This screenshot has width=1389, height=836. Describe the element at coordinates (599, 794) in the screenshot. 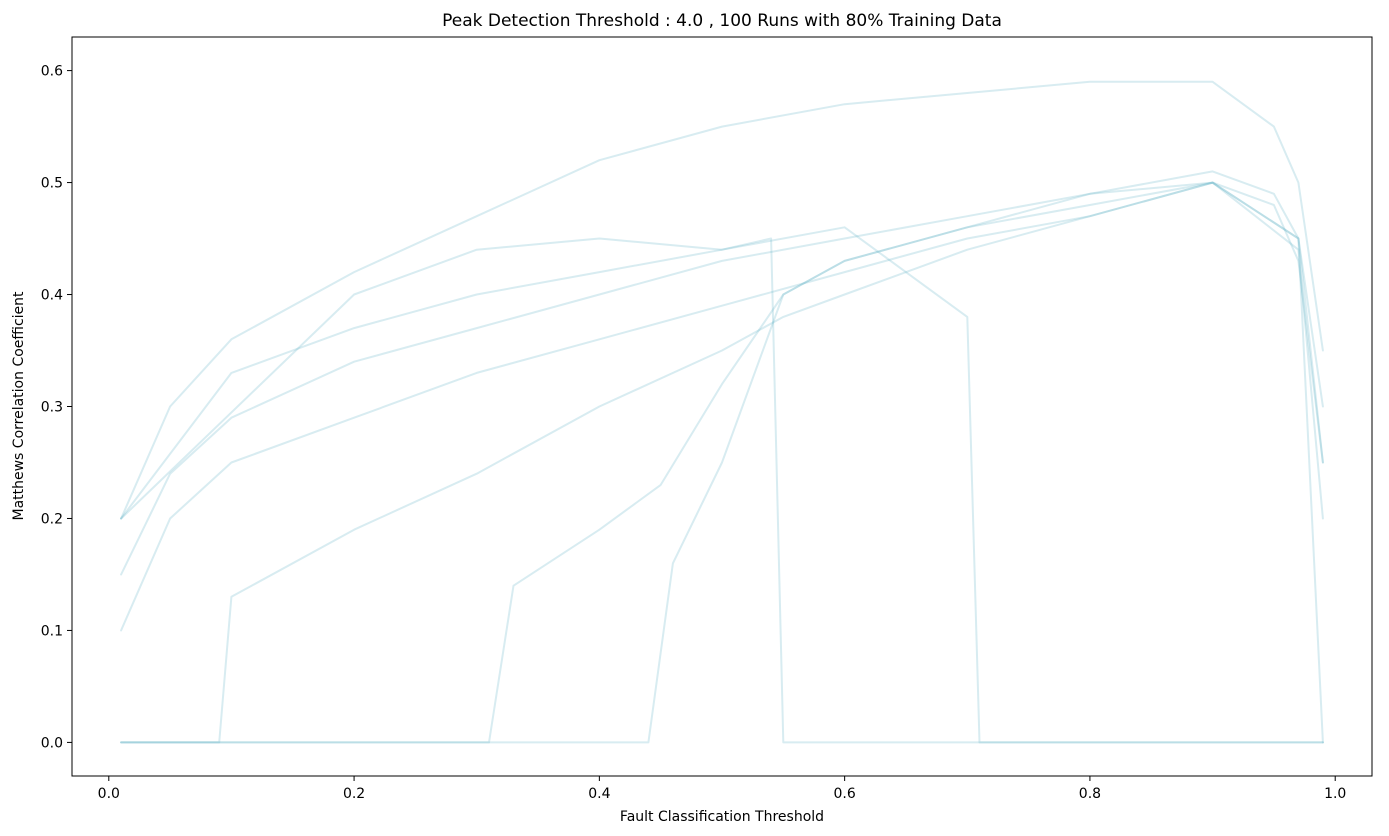

I see `x-tick-label: 0.4` at that location.